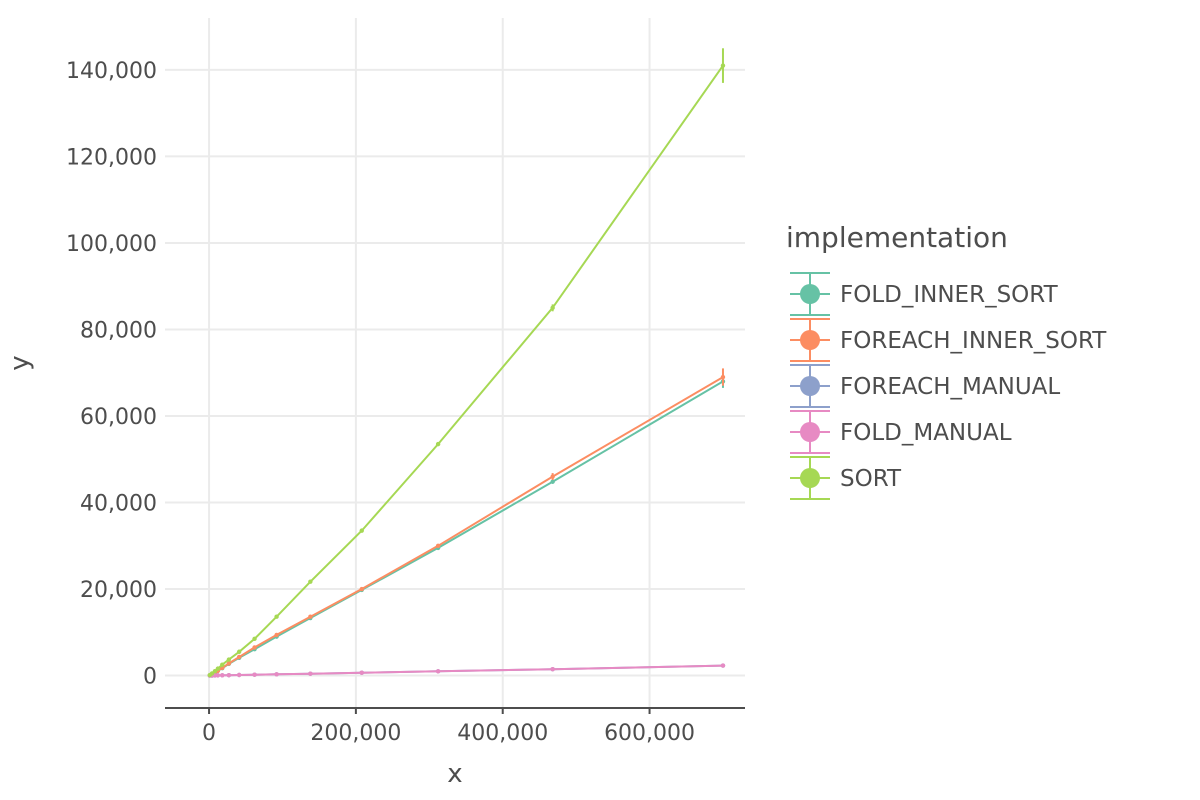 The height and width of the screenshot is (800, 1200). Describe the element at coordinates (454, 774) in the screenshot. I see `x-axis-title: x` at that location.